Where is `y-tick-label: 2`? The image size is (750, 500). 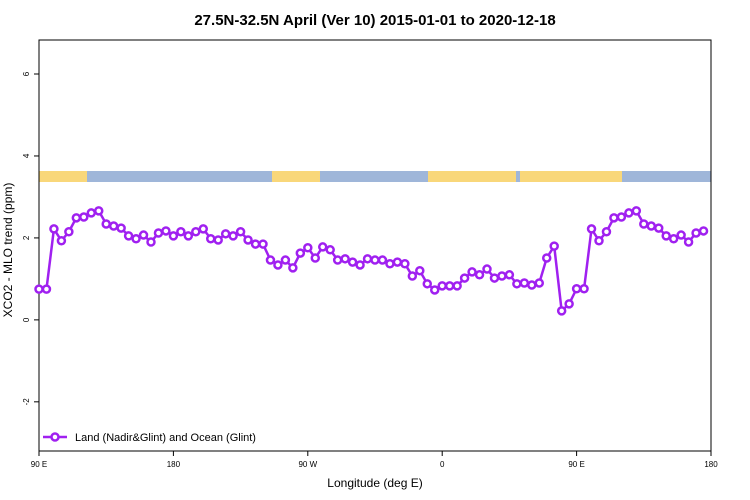
y-tick-label: 2 is located at coordinates (26, 237).